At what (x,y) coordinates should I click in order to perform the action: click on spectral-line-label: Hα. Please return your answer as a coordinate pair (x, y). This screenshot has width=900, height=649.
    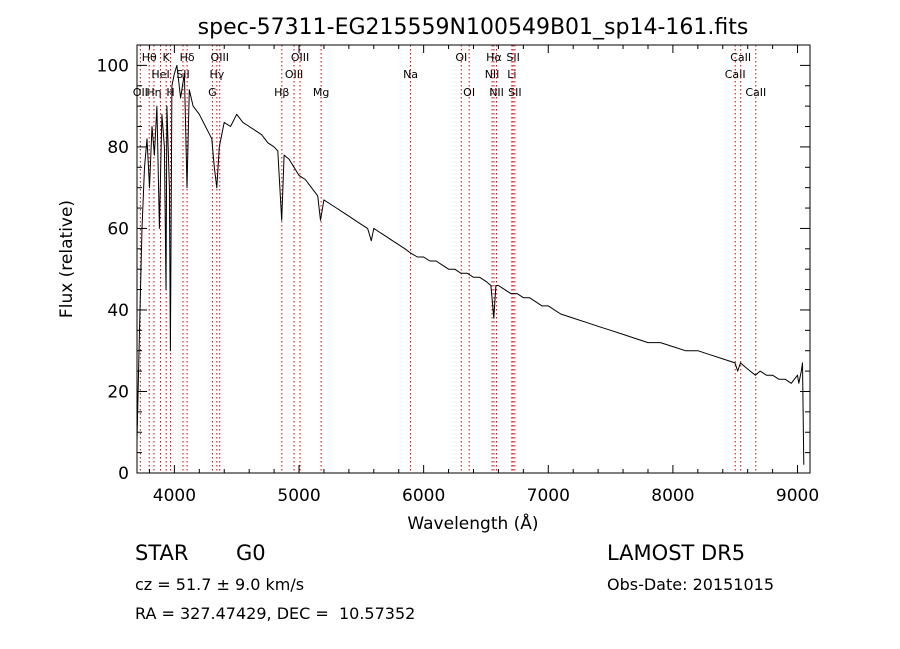
    Looking at the image, I should click on (494, 57).